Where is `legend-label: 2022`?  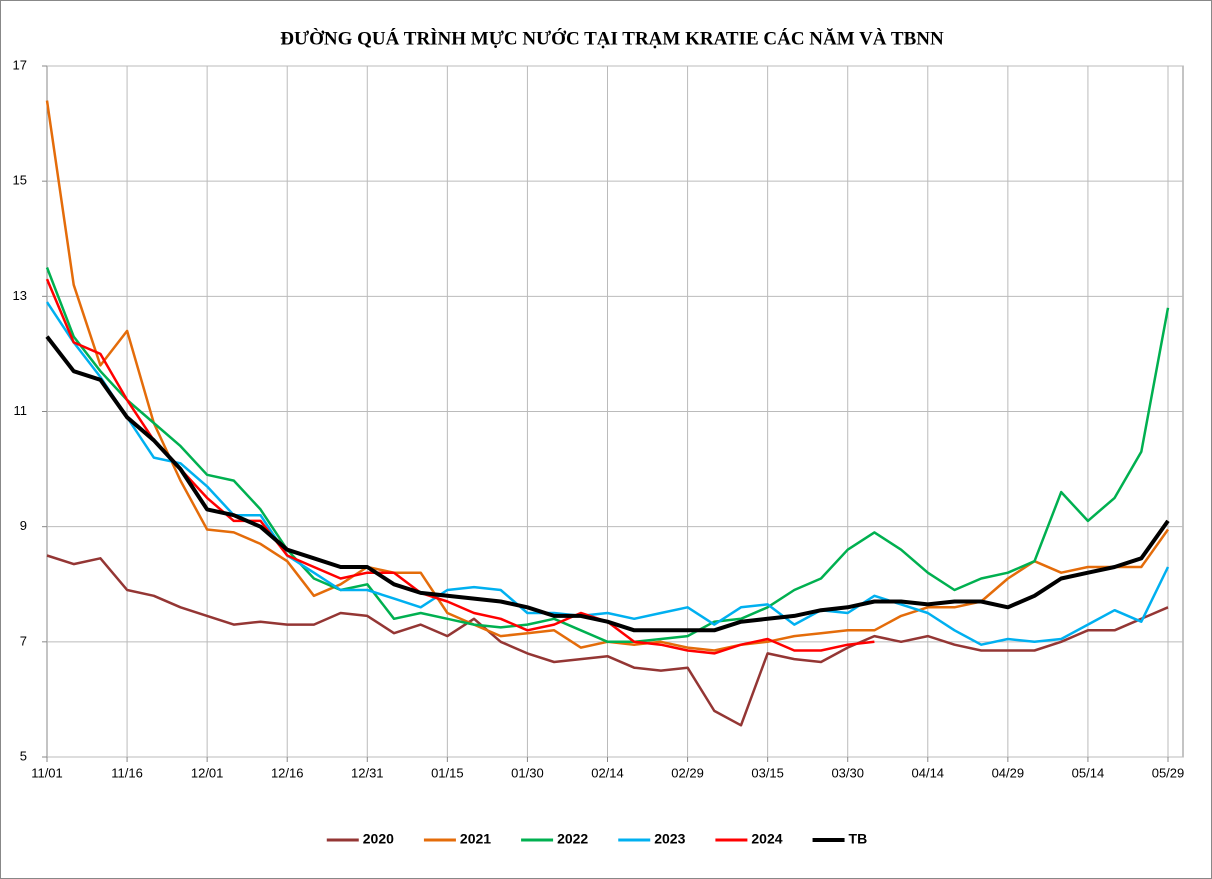
legend-label: 2022 is located at coordinates (572, 839).